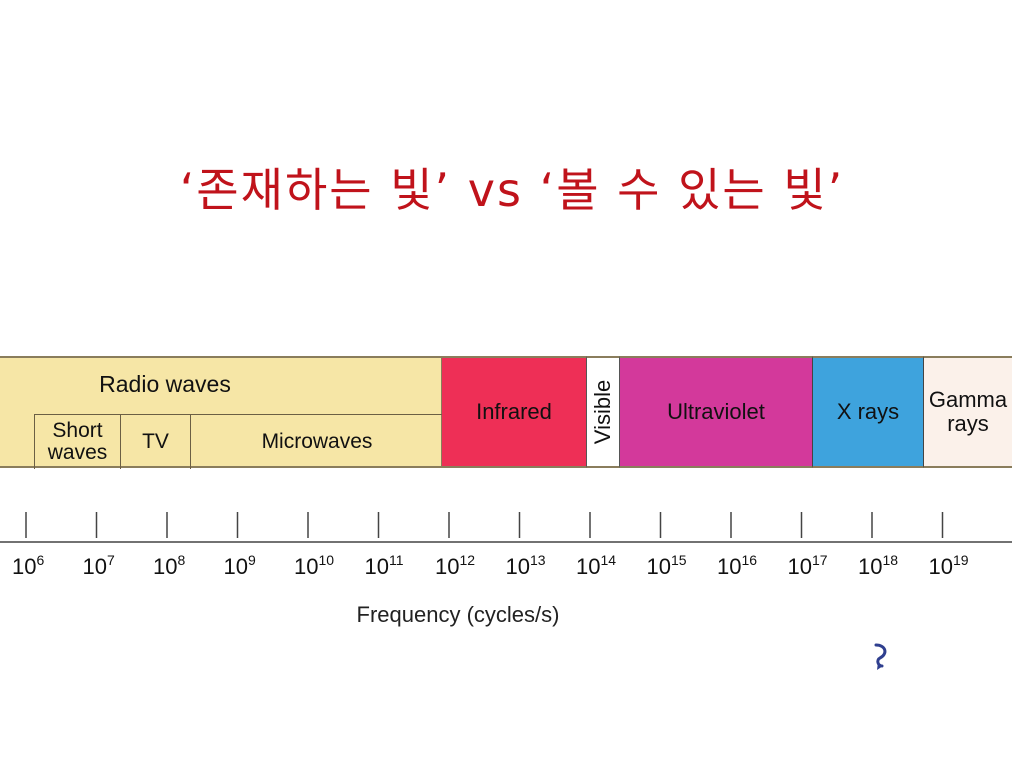  What do you see at coordinates (99, 565) in the screenshot?
I see `axis-tick-label: 10⁷` at bounding box center [99, 565].